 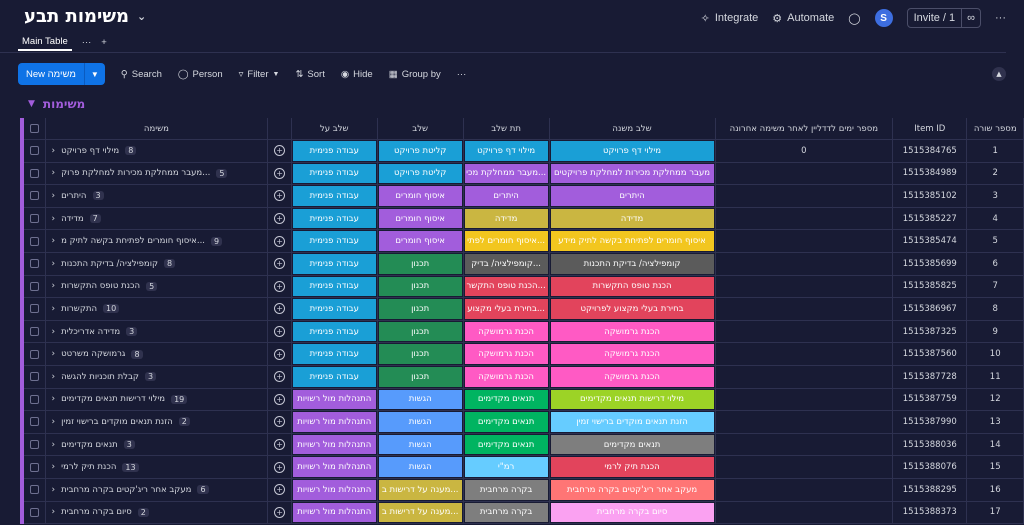 I want to click on group-by-button: ▦ Group by, so click(x=415, y=74).